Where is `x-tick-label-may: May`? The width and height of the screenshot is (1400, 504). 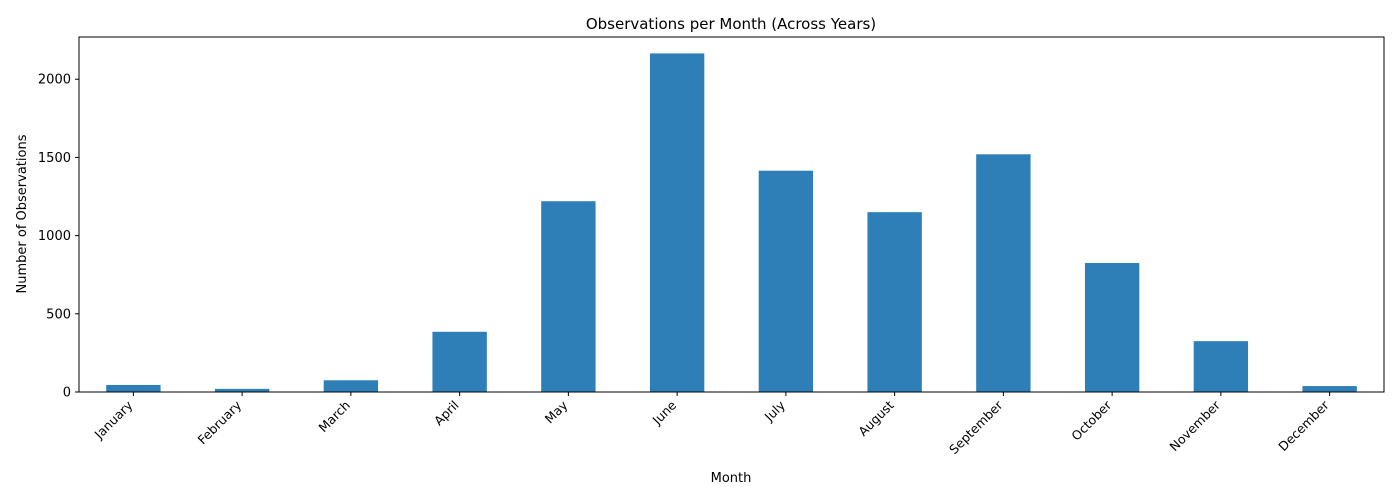 x-tick-label-may: May is located at coordinates (556, 411).